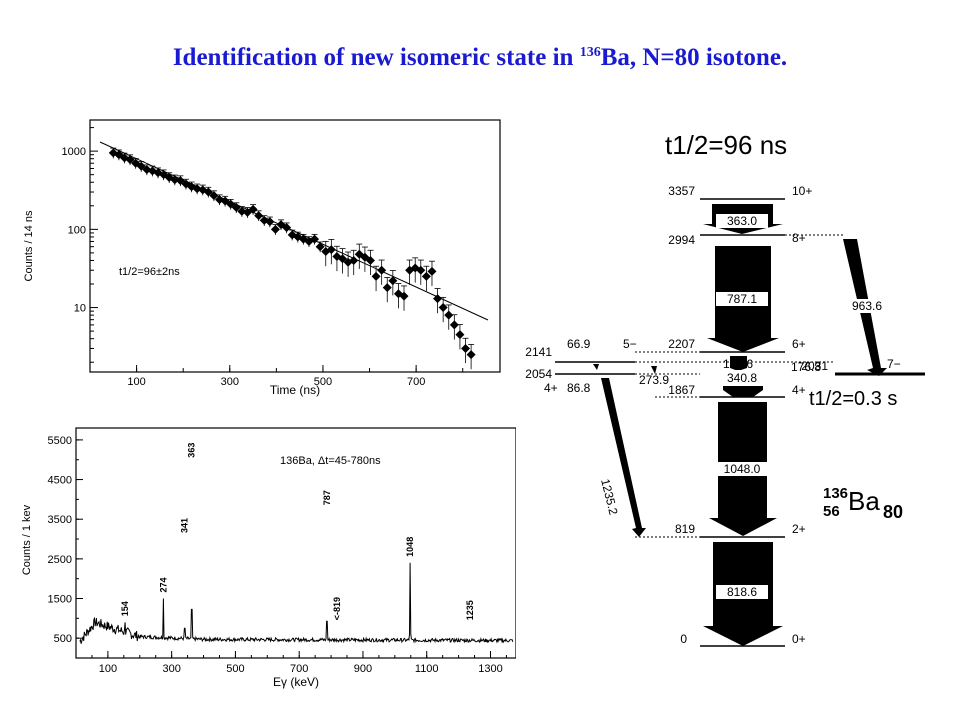  What do you see at coordinates (630, 344) in the screenshot?
I see `spin-5: 5−` at bounding box center [630, 344].